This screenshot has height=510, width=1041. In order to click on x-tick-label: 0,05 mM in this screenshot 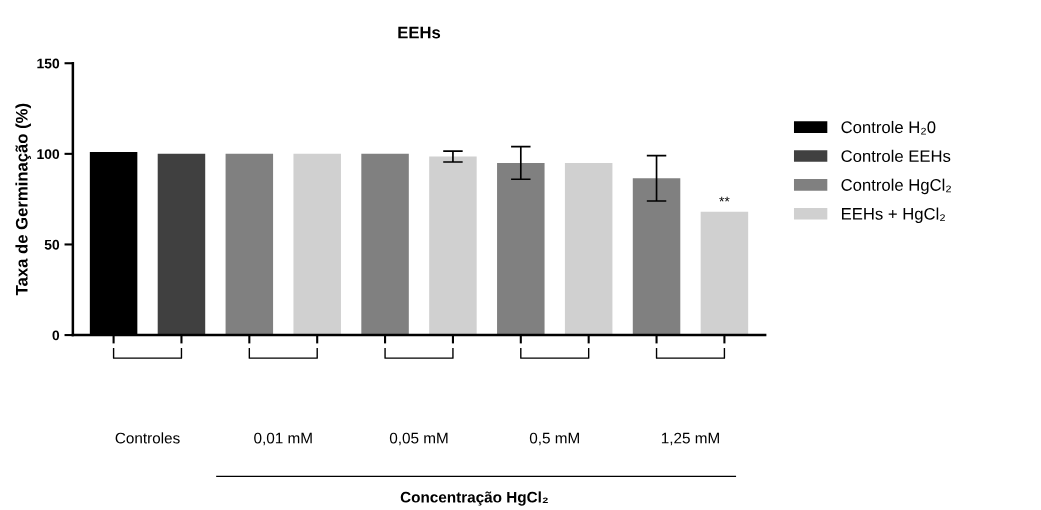, I will do `click(418, 439)`.